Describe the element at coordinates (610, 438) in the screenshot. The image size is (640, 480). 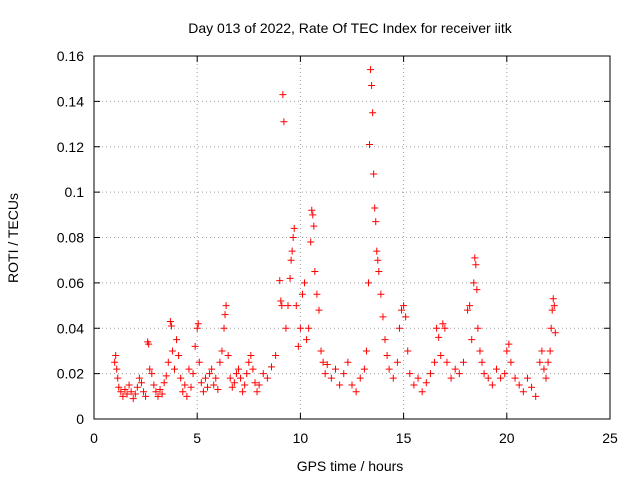
I see `x-tick-label: 25` at that location.